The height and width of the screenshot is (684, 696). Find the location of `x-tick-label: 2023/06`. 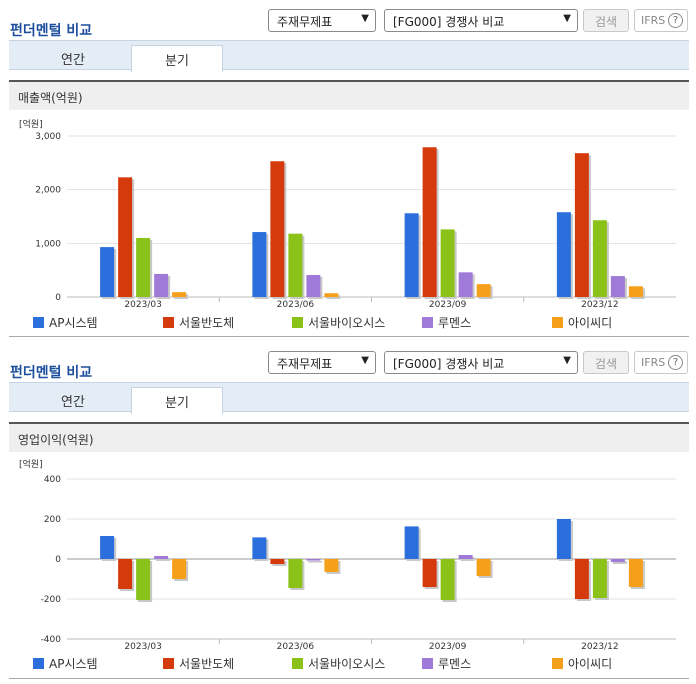

x-tick-label: 2023/06 is located at coordinates (296, 304).